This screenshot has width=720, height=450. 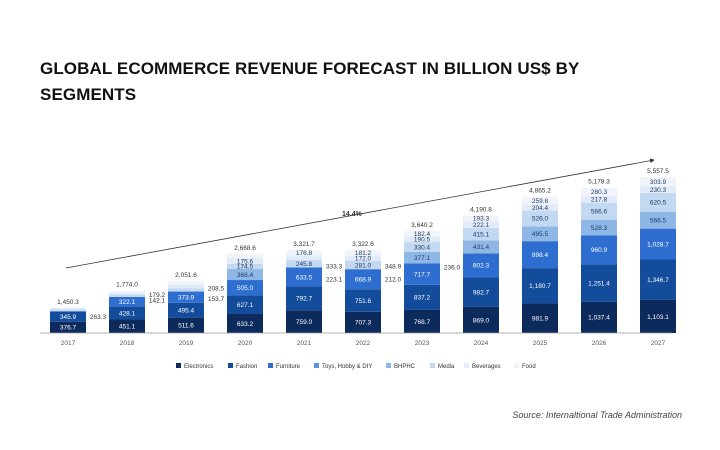 What do you see at coordinates (363, 323) in the screenshot?
I see `segment-value-label: 707.3` at bounding box center [363, 323].